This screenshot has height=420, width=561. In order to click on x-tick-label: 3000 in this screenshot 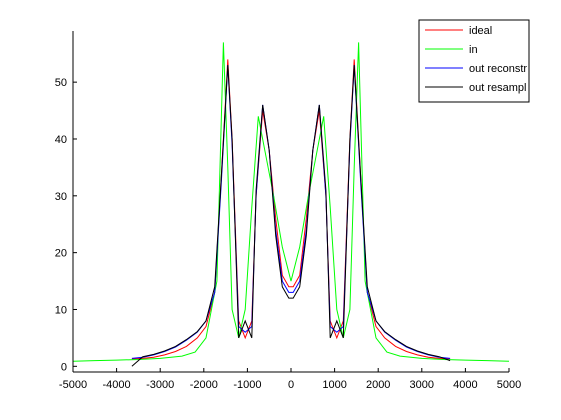, I will do `click(422, 385)`.